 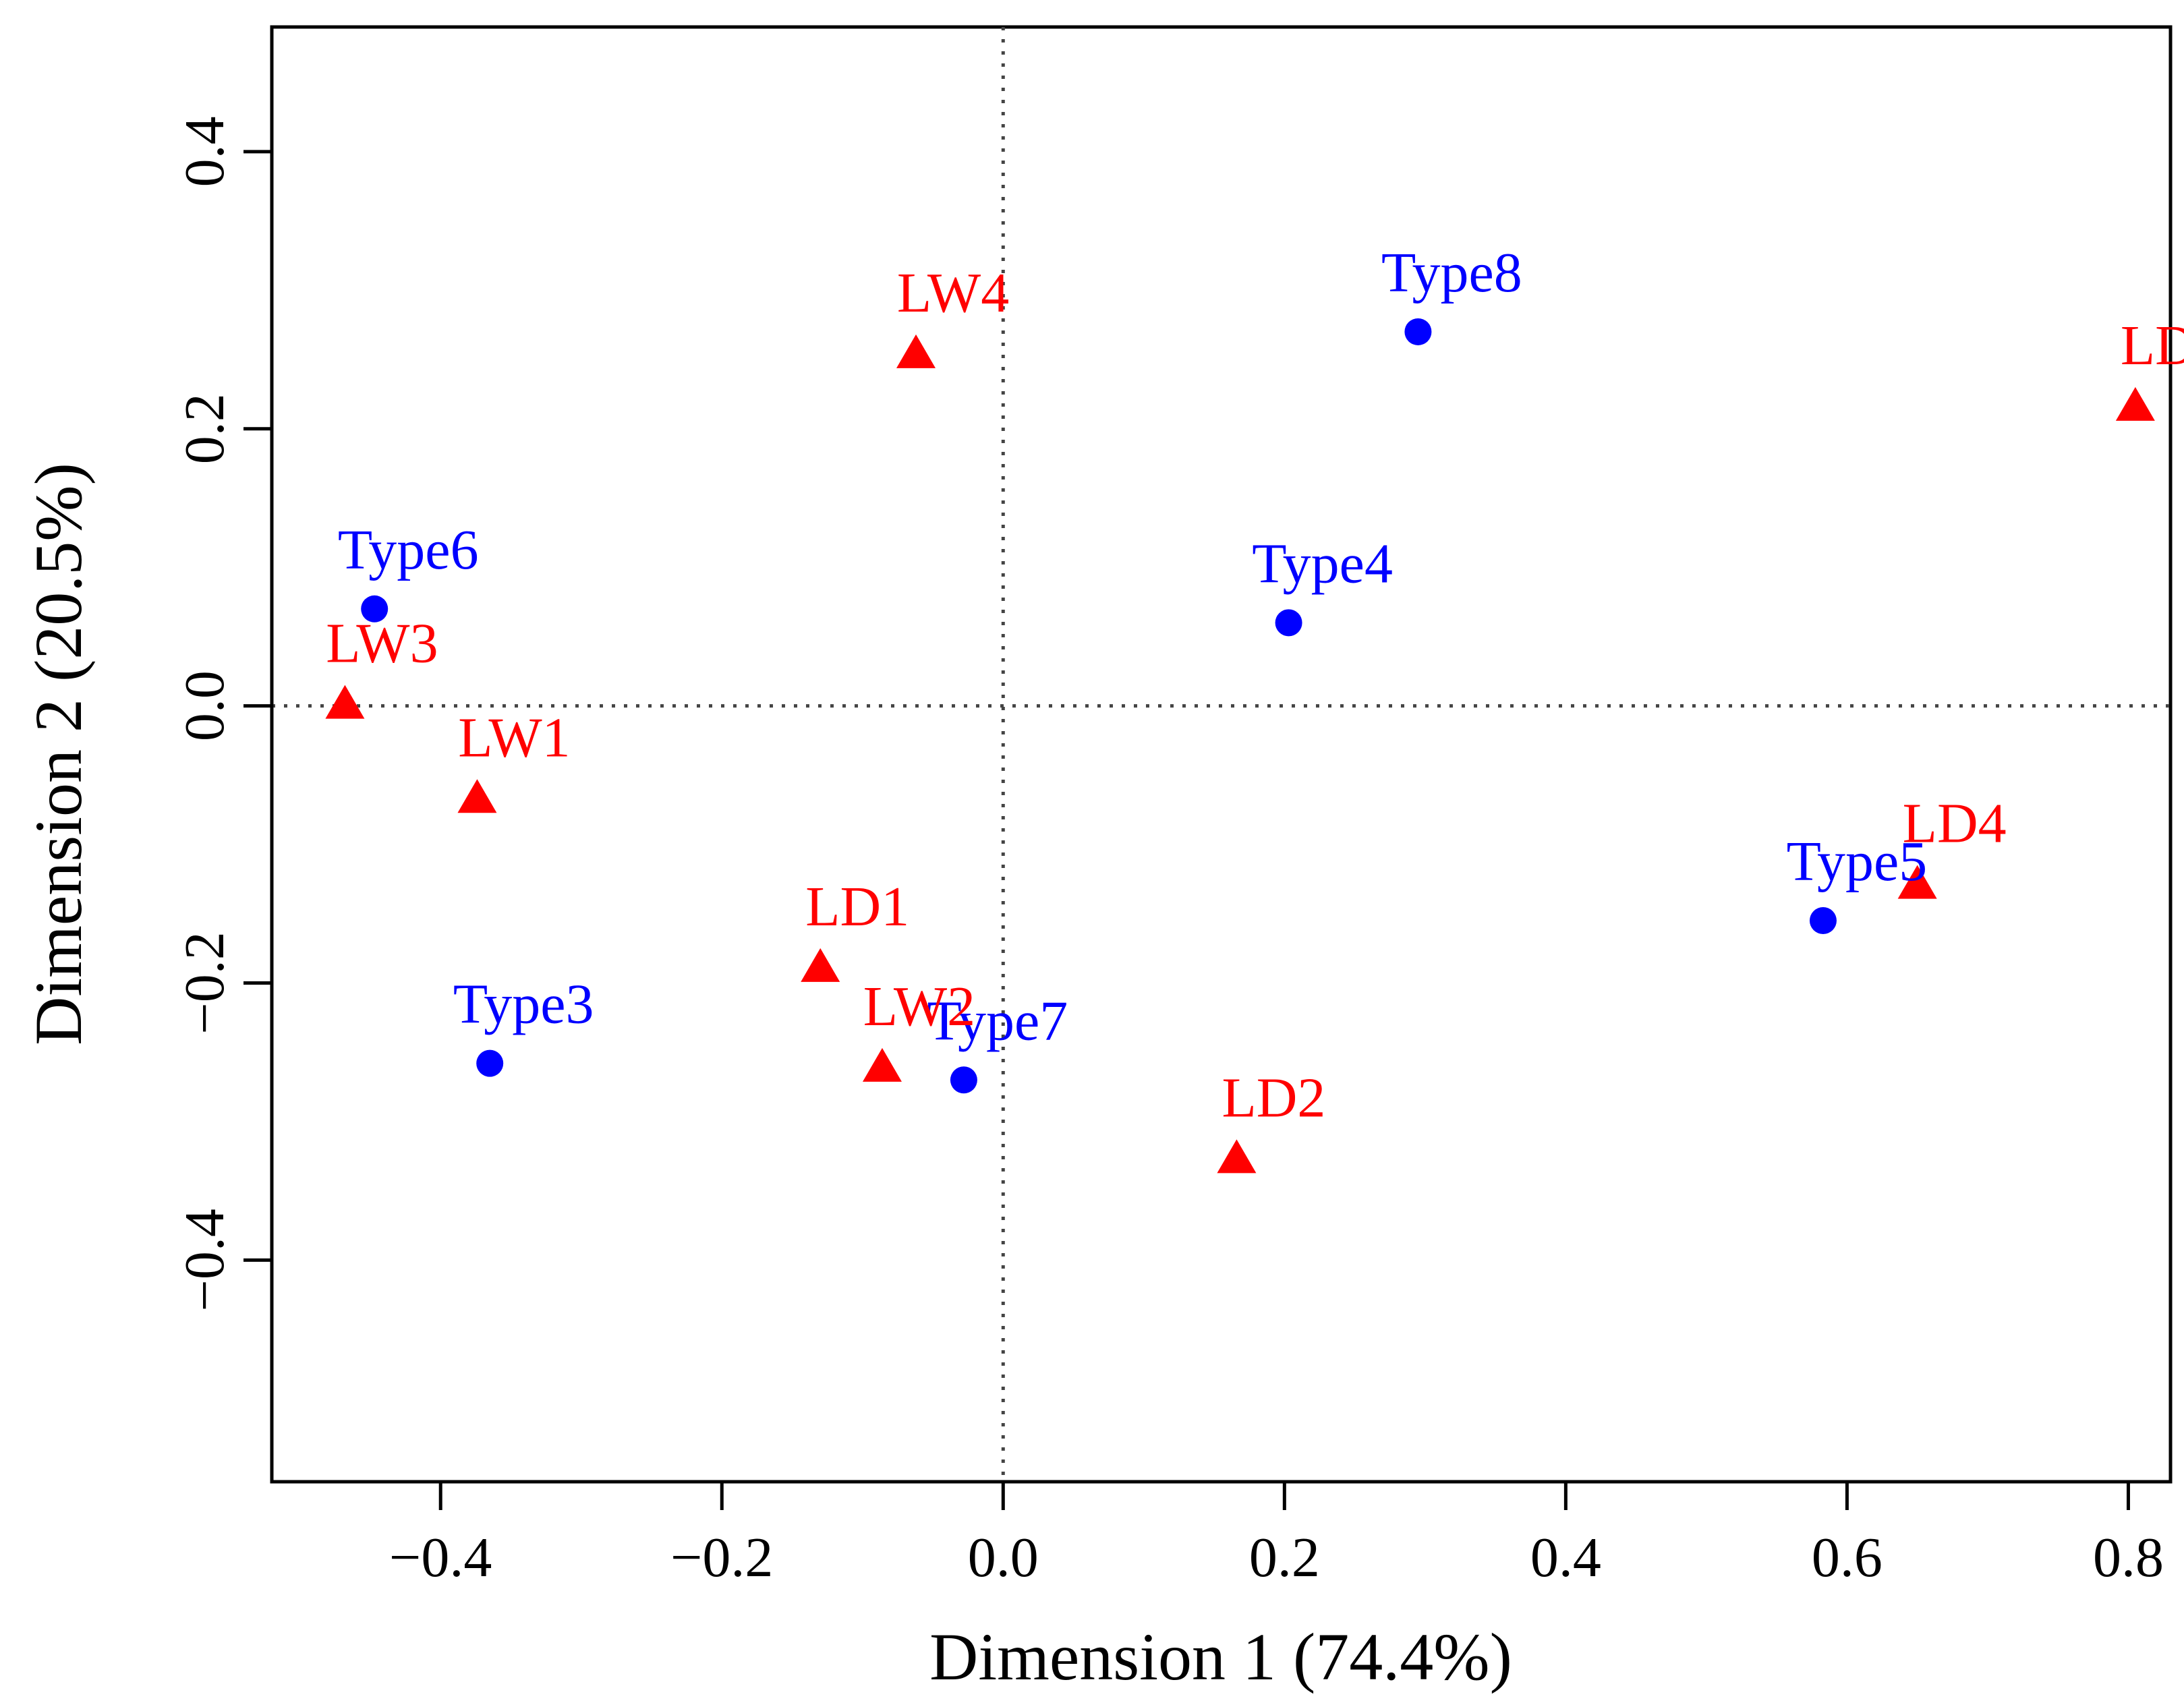 What do you see at coordinates (204, 429) in the screenshot?
I see `y-tick-label: 0.2` at bounding box center [204, 429].